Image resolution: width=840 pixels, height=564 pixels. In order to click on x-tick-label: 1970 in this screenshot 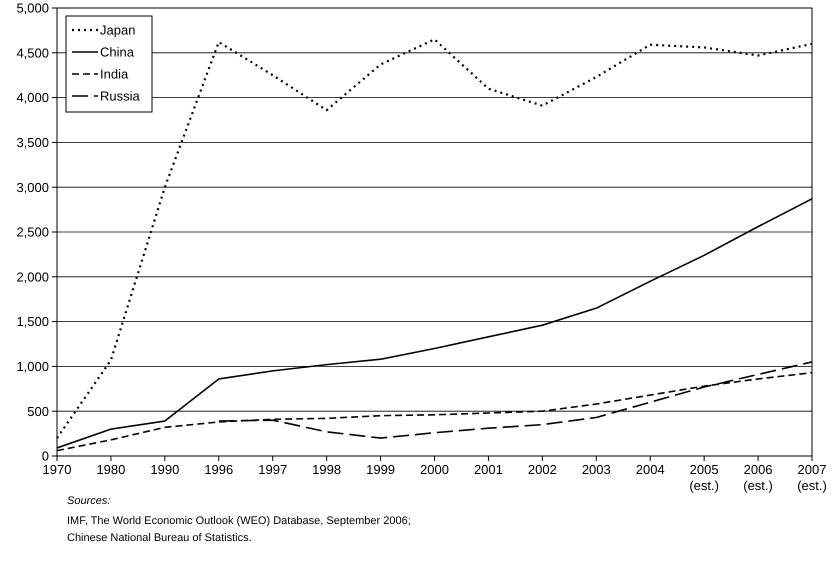, I will do `click(57, 469)`.